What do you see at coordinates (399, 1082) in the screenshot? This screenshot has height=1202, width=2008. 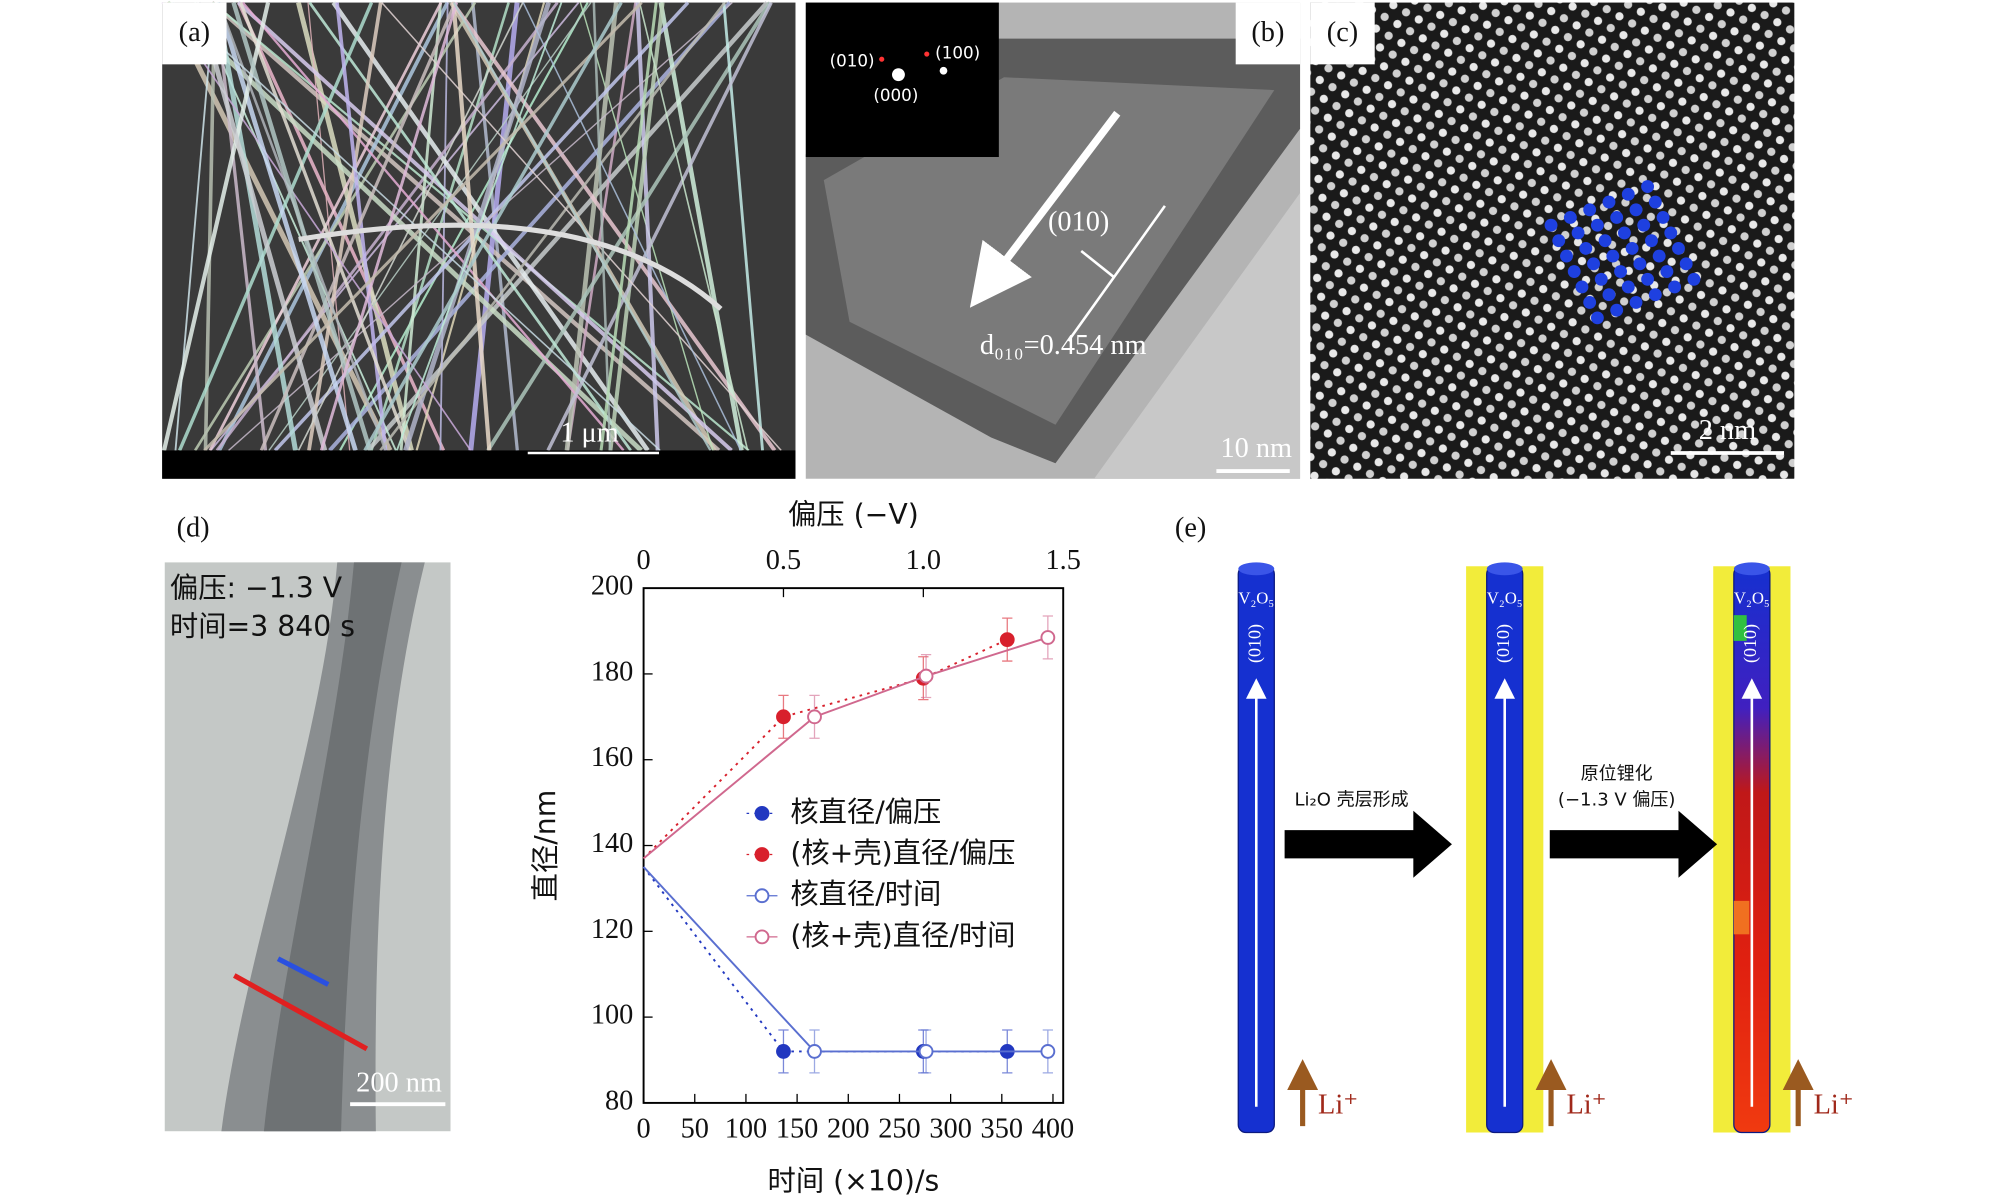 I see `scale-bar-label: 200 nm` at bounding box center [399, 1082].